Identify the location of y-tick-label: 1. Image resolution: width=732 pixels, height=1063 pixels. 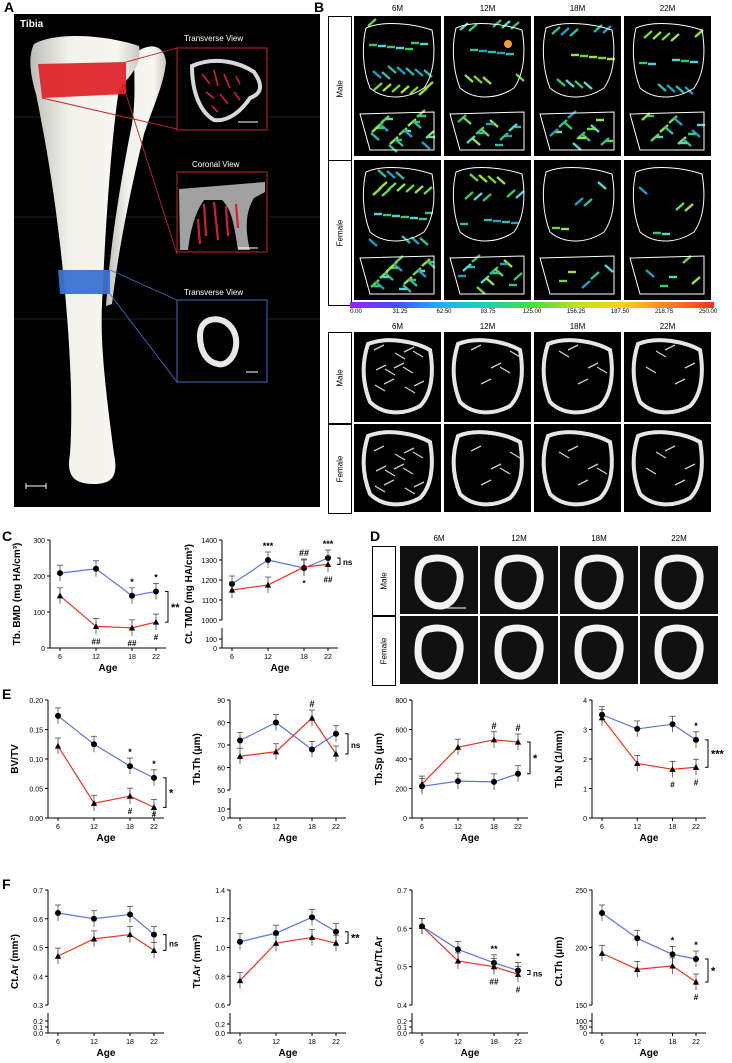
(585, 790).